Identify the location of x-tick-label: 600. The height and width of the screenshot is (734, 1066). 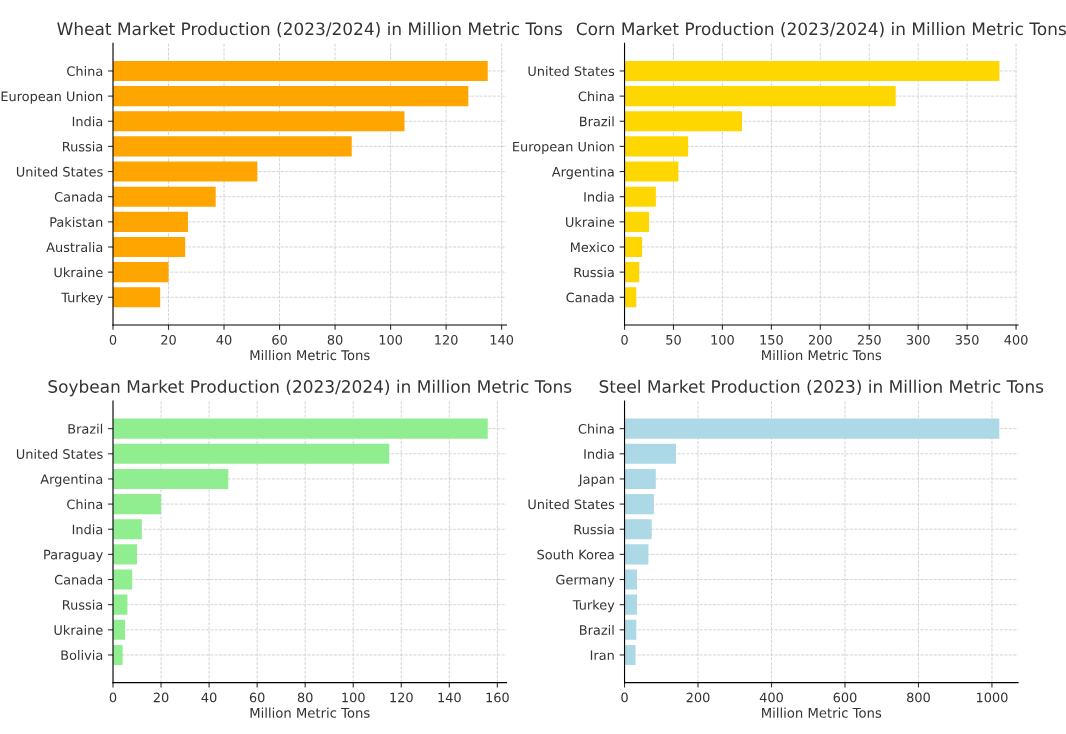
(845, 697).